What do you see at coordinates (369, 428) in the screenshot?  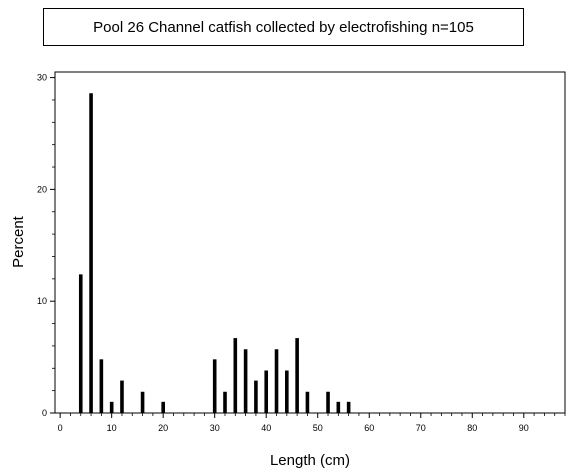 I see `x-tick-label-60: 60` at bounding box center [369, 428].